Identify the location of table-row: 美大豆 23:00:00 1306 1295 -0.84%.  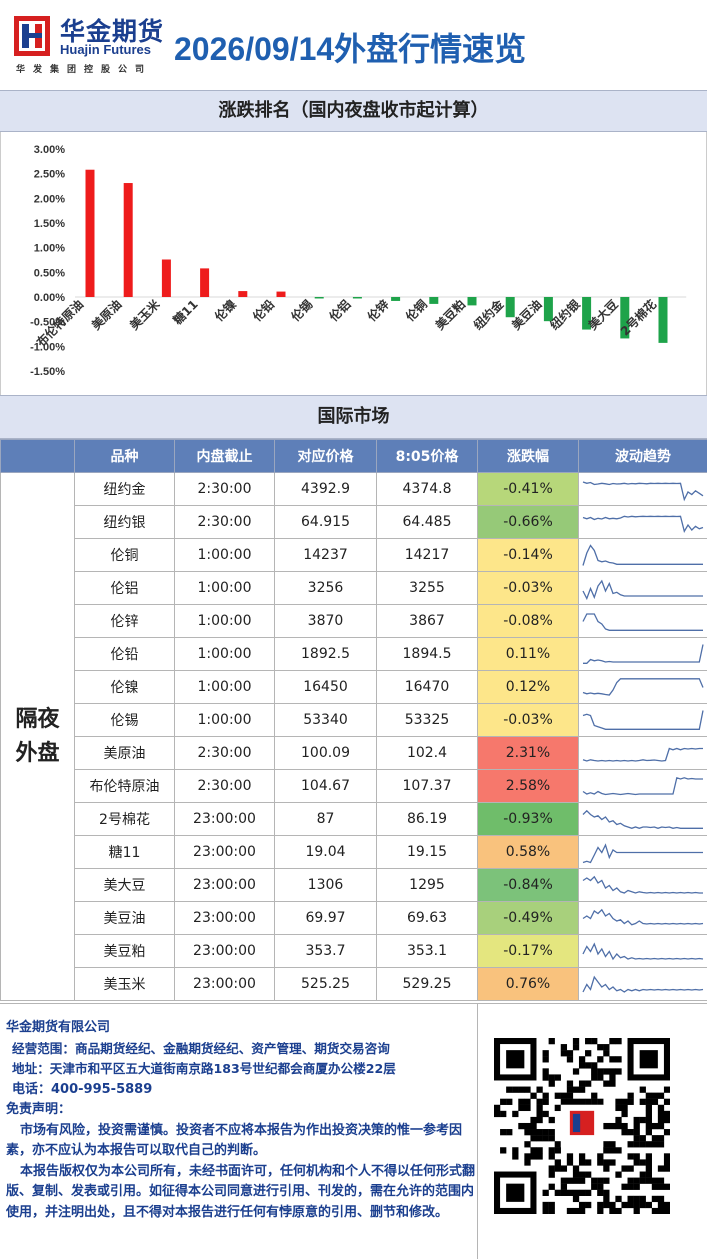
(354, 885).